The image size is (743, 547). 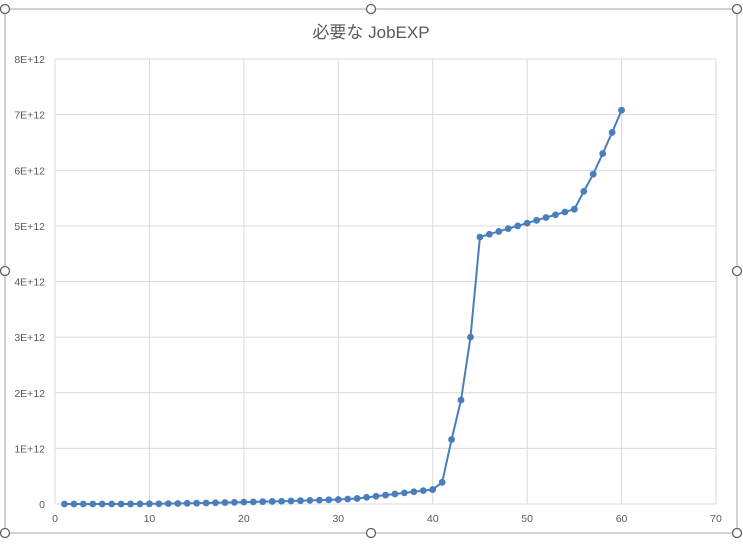 I want to click on y-tick-label: 1E+12, so click(x=29, y=449).